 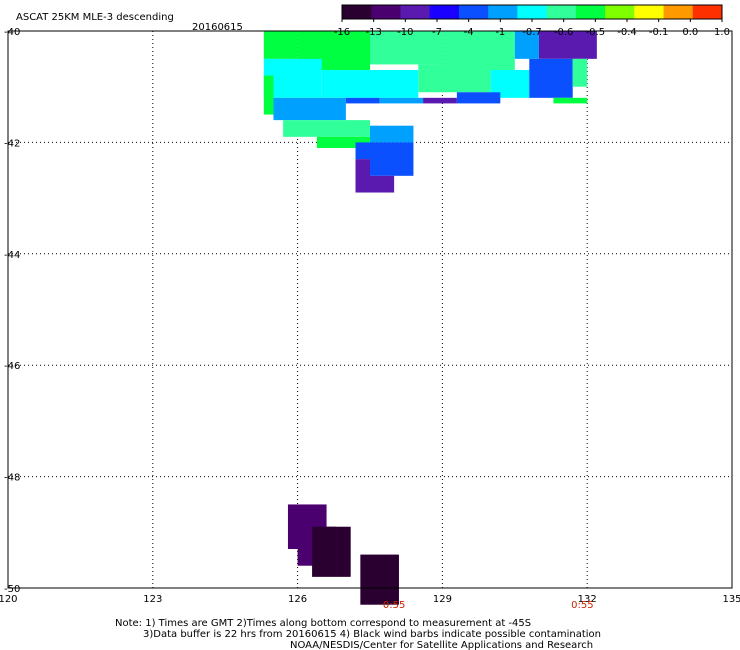 I want to click on x-tick-label: 129, so click(x=442, y=599).